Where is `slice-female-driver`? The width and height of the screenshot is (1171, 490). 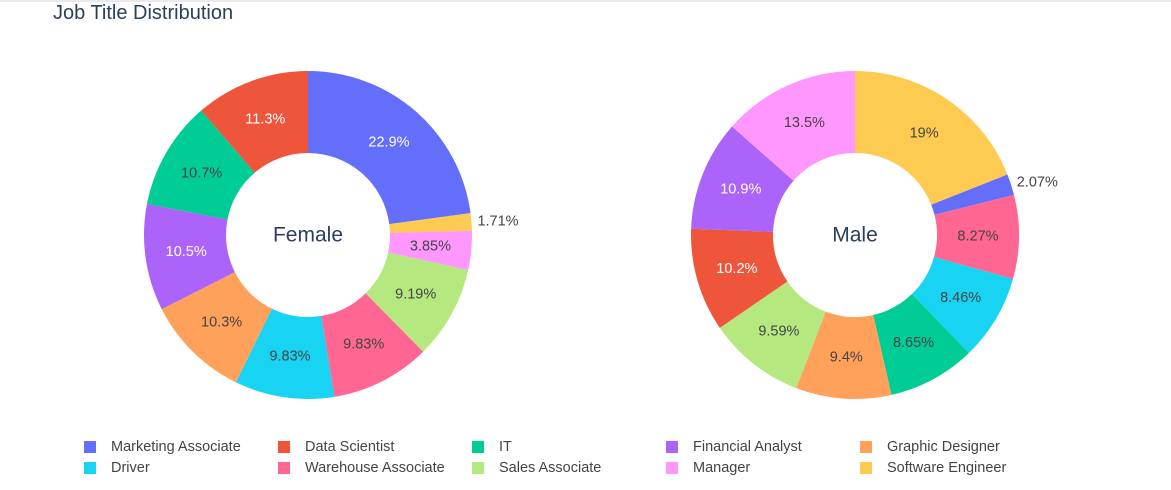 slice-female-driver is located at coordinates (285, 353).